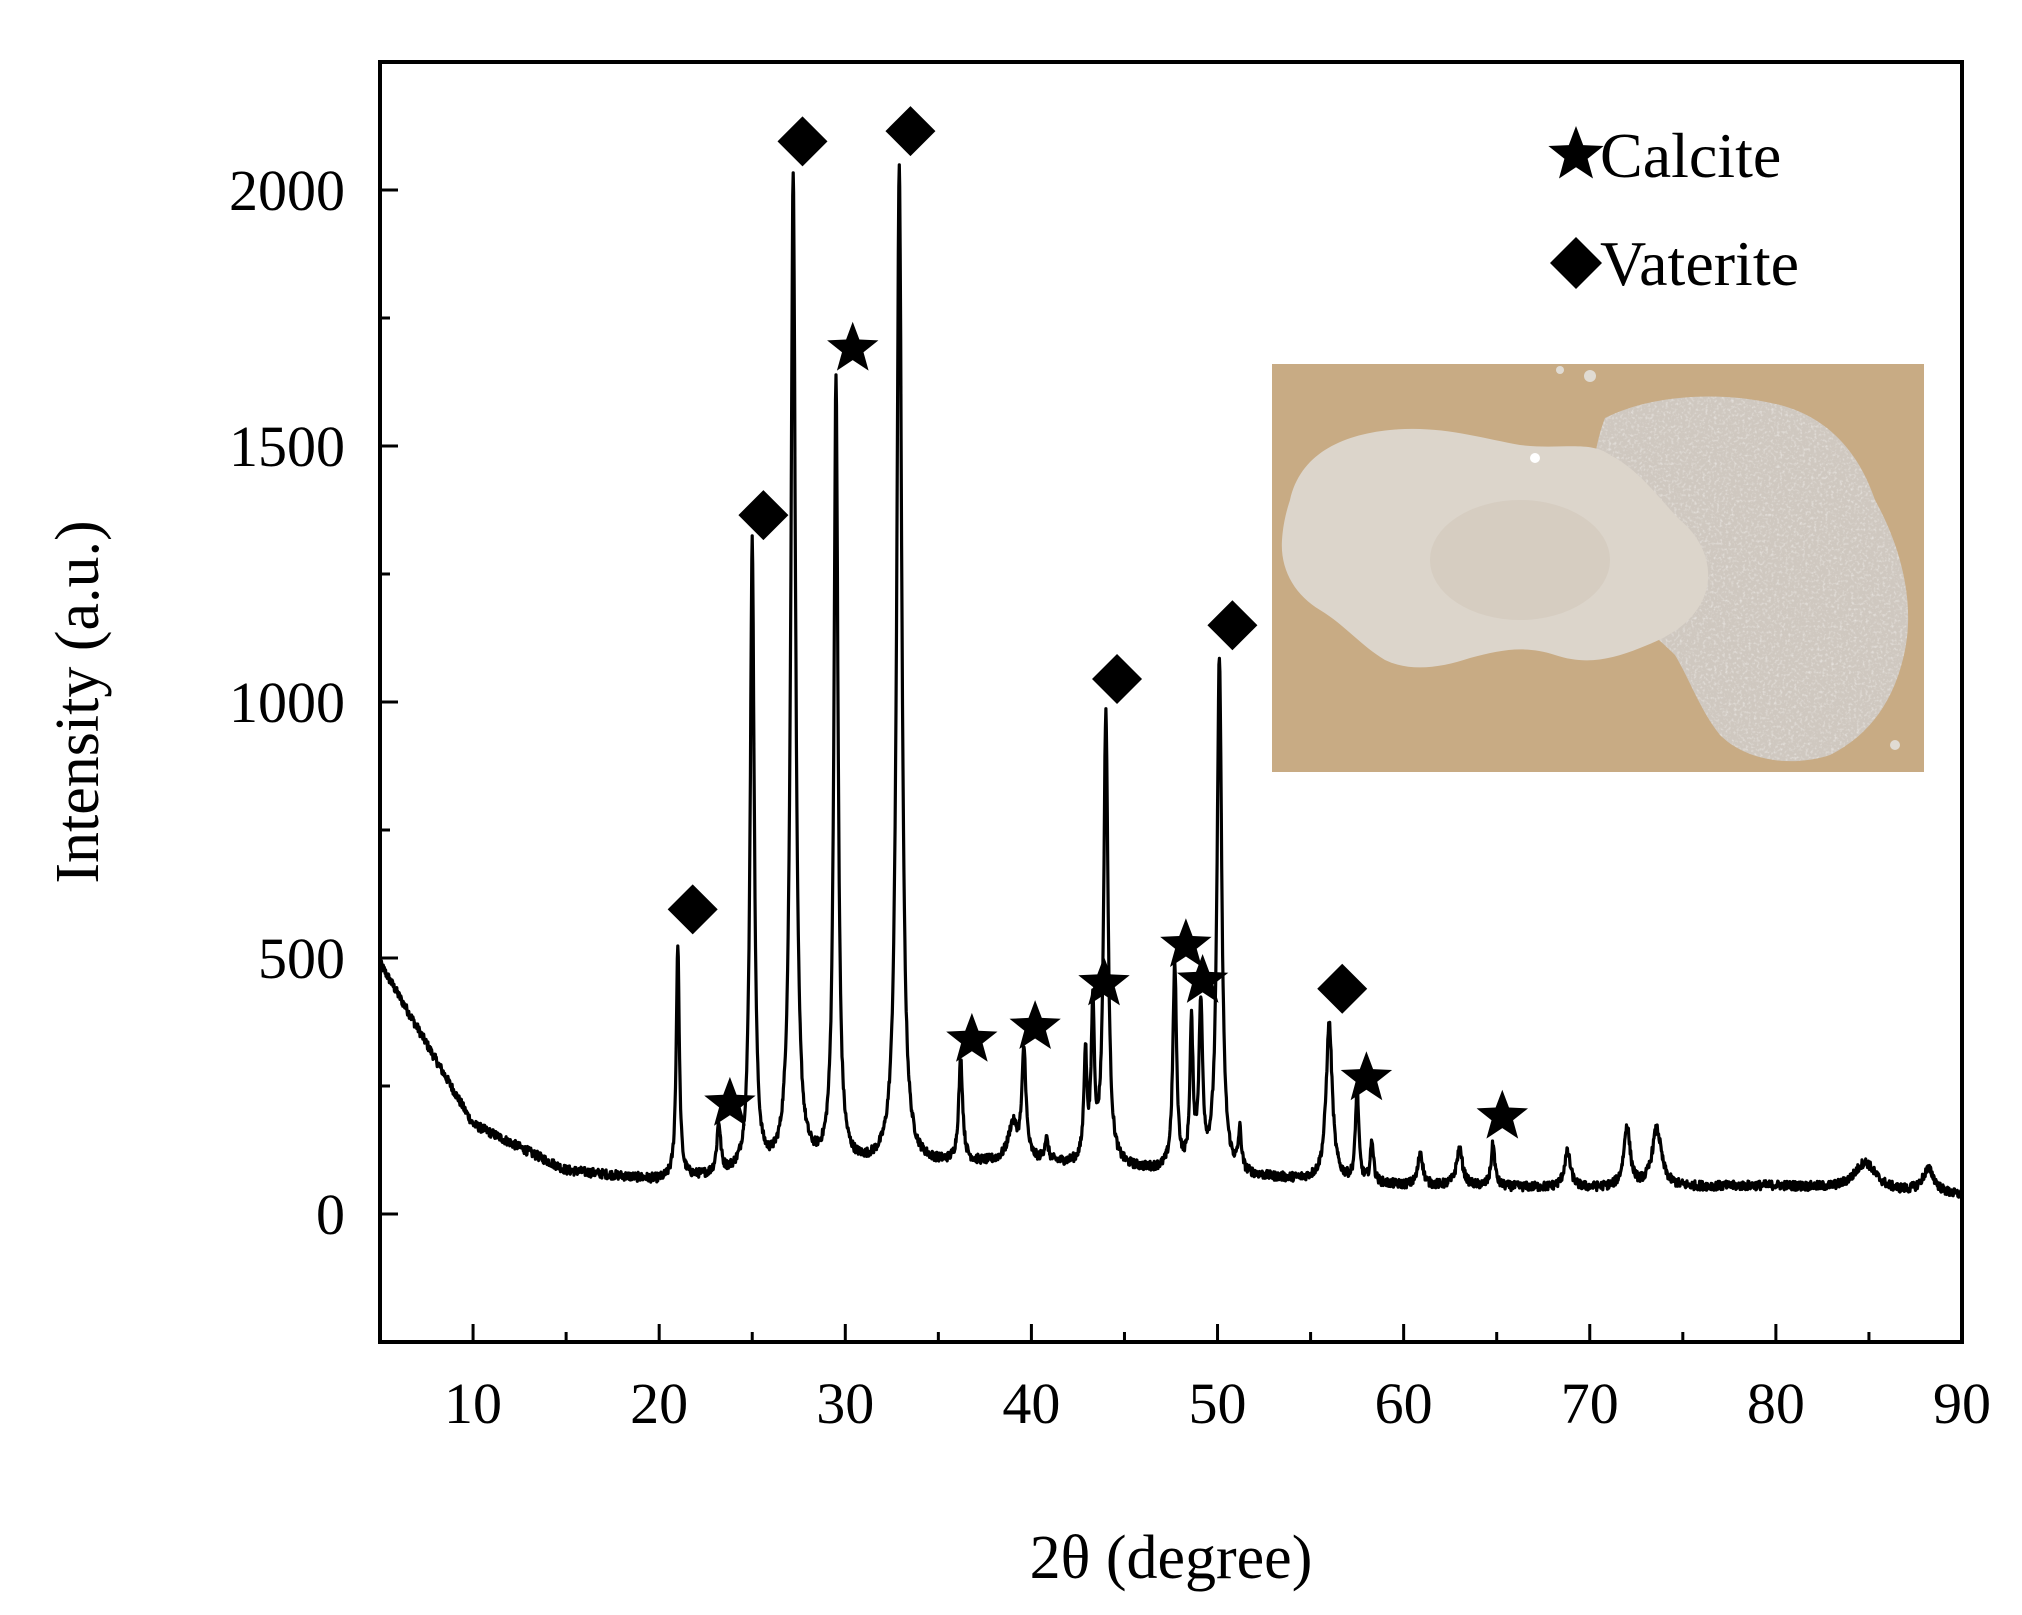 The image size is (2022, 1615). What do you see at coordinates (287, 446) in the screenshot?
I see `y-tick-label: 1500` at bounding box center [287, 446].